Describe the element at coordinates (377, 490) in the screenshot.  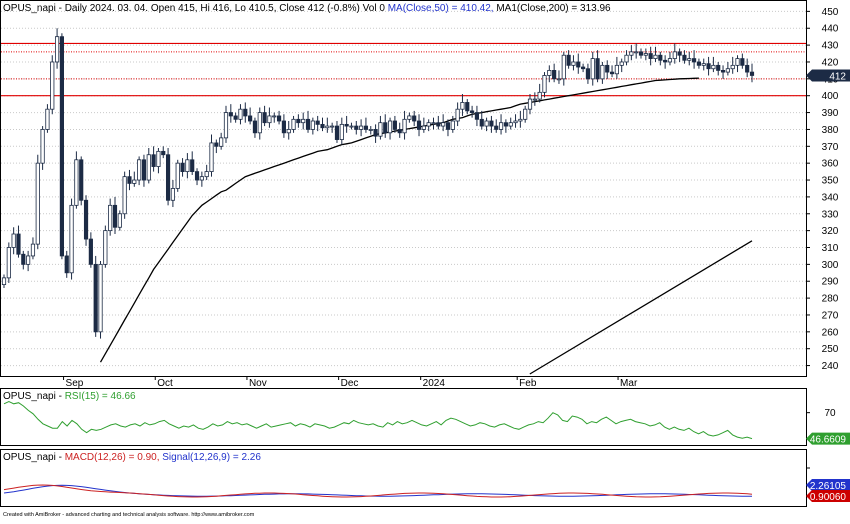
I see `signal-path` at that location.